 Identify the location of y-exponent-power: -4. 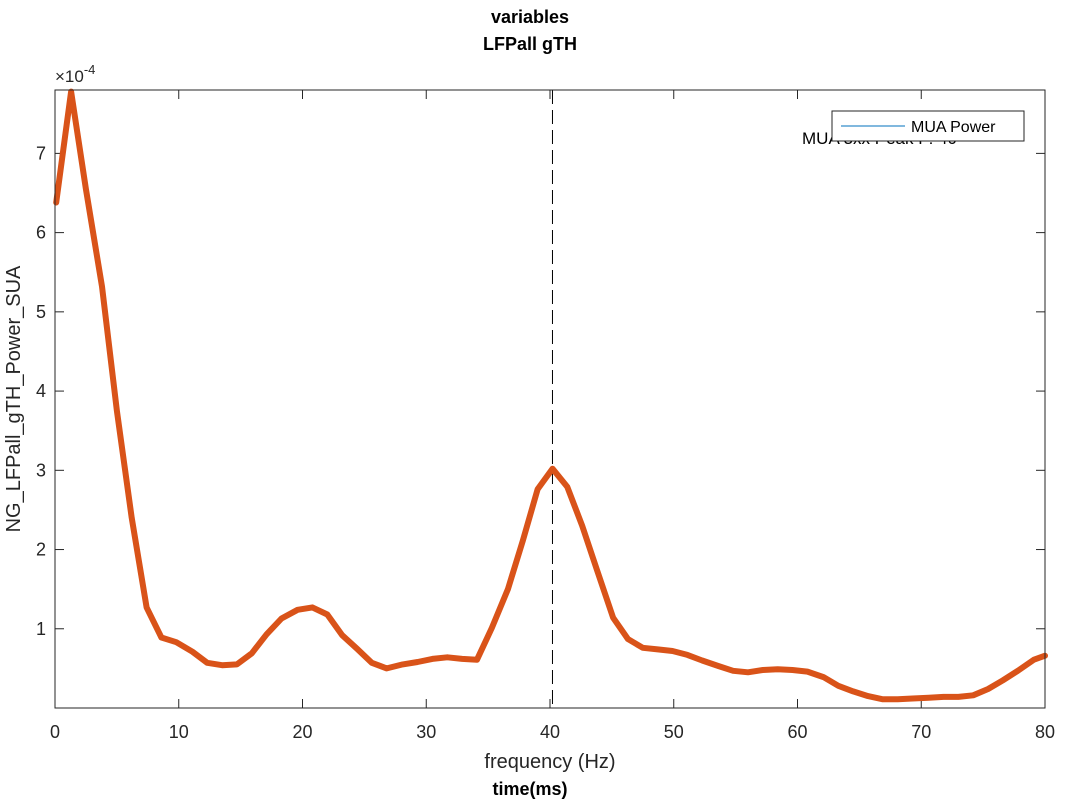
(90, 69).